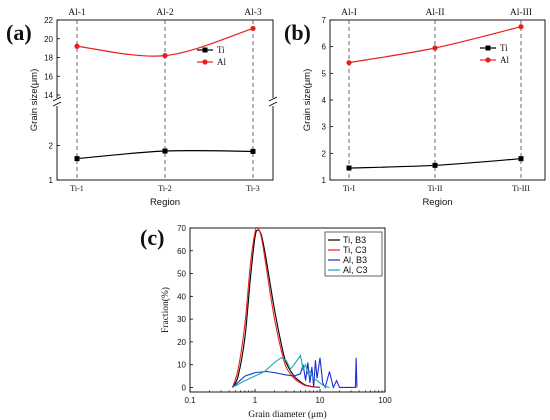  What do you see at coordinates (287, 414) in the screenshot?
I see `x-axis-title: Grain diameter (μm)` at bounding box center [287, 414].